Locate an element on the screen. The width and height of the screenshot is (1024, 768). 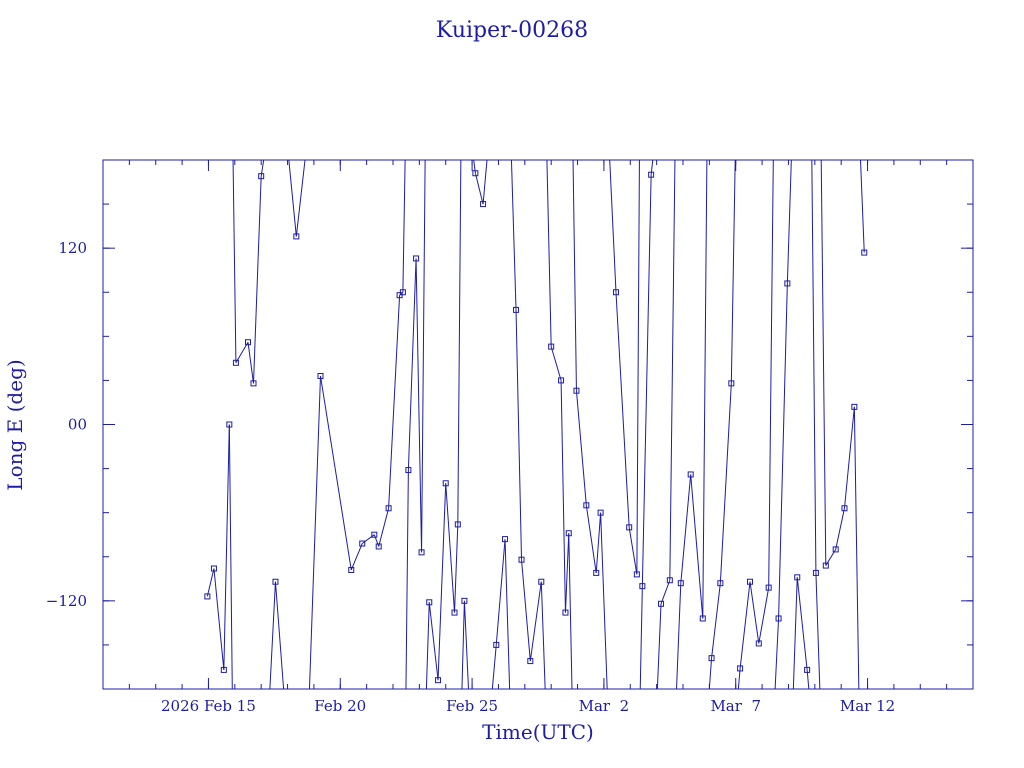
x-tick-label: Mar 12 is located at coordinates (867, 706).